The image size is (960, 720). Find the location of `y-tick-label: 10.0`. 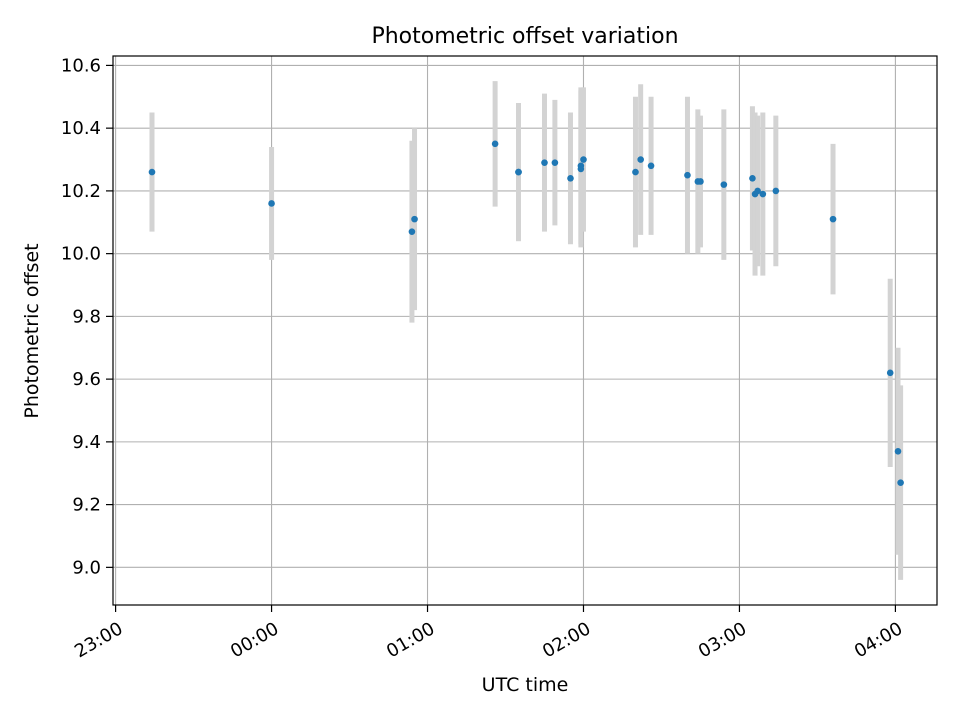

y-tick-label: 10.0 is located at coordinates (81, 254).